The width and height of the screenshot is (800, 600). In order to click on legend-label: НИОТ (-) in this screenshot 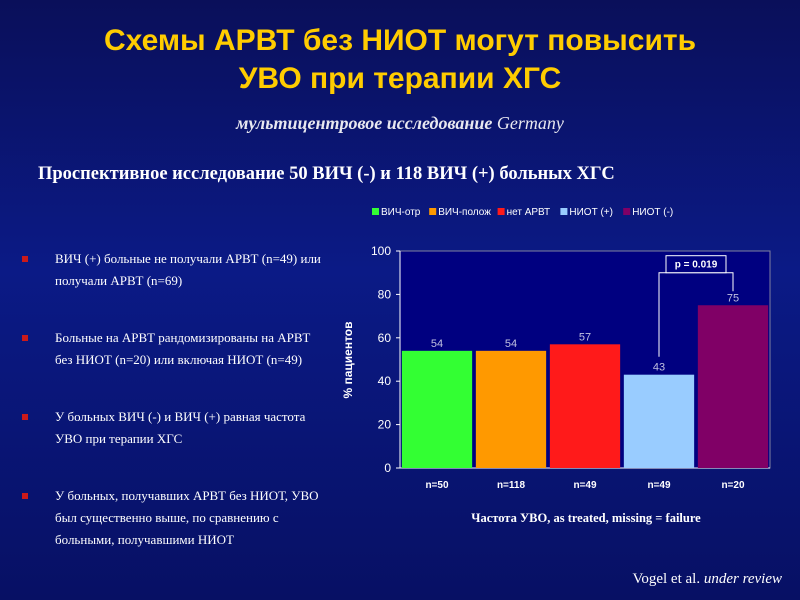, I will do `click(652, 212)`.